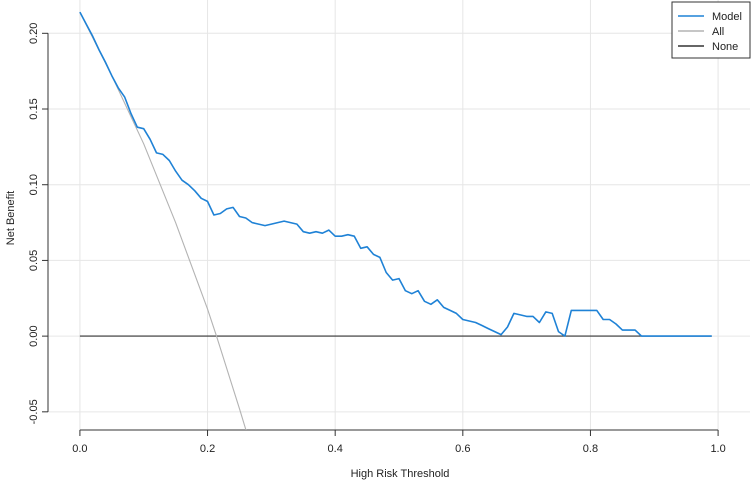 The image size is (753, 487). What do you see at coordinates (590, 449) in the screenshot?
I see `x-tick-label: 0.8` at bounding box center [590, 449].